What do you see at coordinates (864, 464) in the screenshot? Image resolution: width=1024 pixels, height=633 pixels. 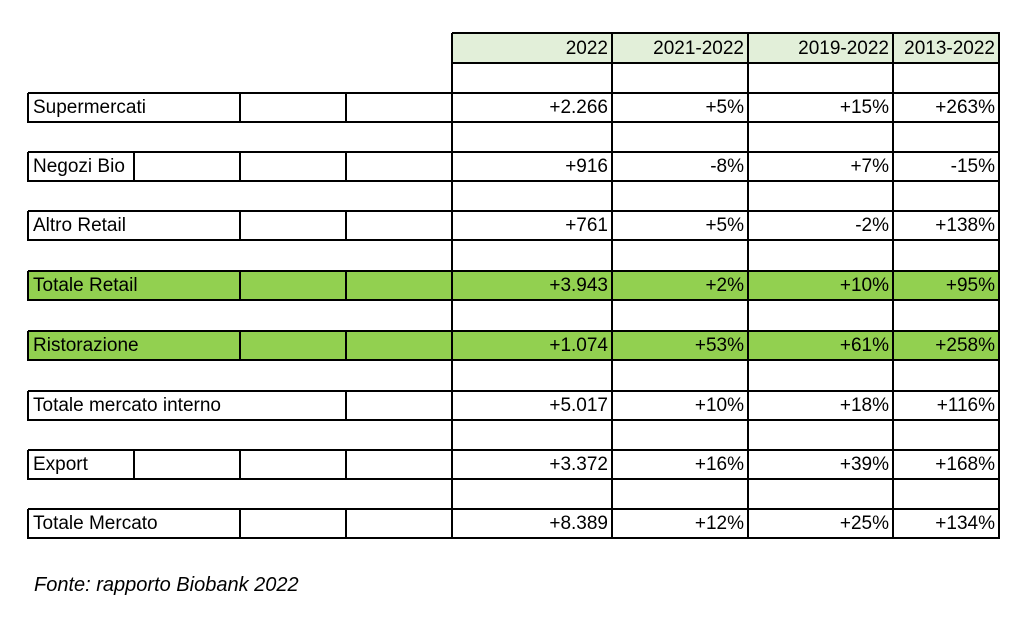 I see `table-cell: +39%` at bounding box center [864, 464].